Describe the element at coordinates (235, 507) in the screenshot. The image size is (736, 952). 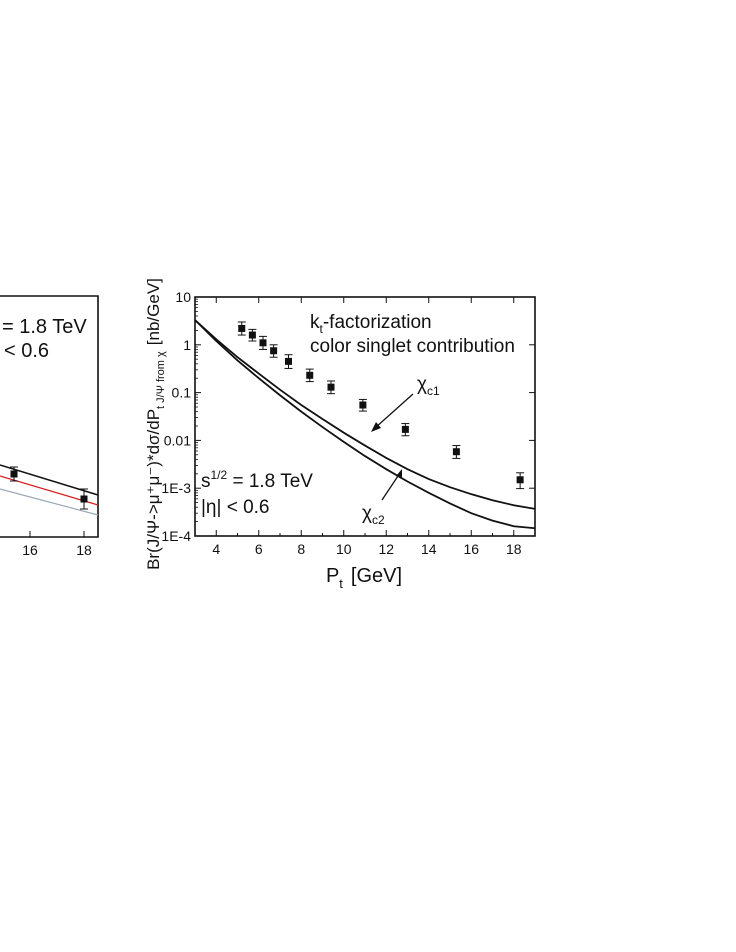
I see `eta-annotation: |η| < 0.6` at that location.